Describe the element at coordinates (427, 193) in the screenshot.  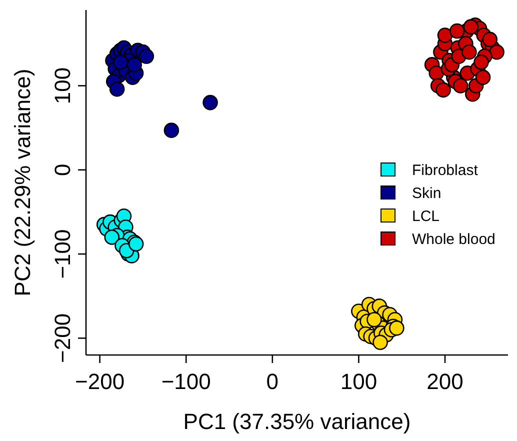
I see `legend-label: Skin` at that location.